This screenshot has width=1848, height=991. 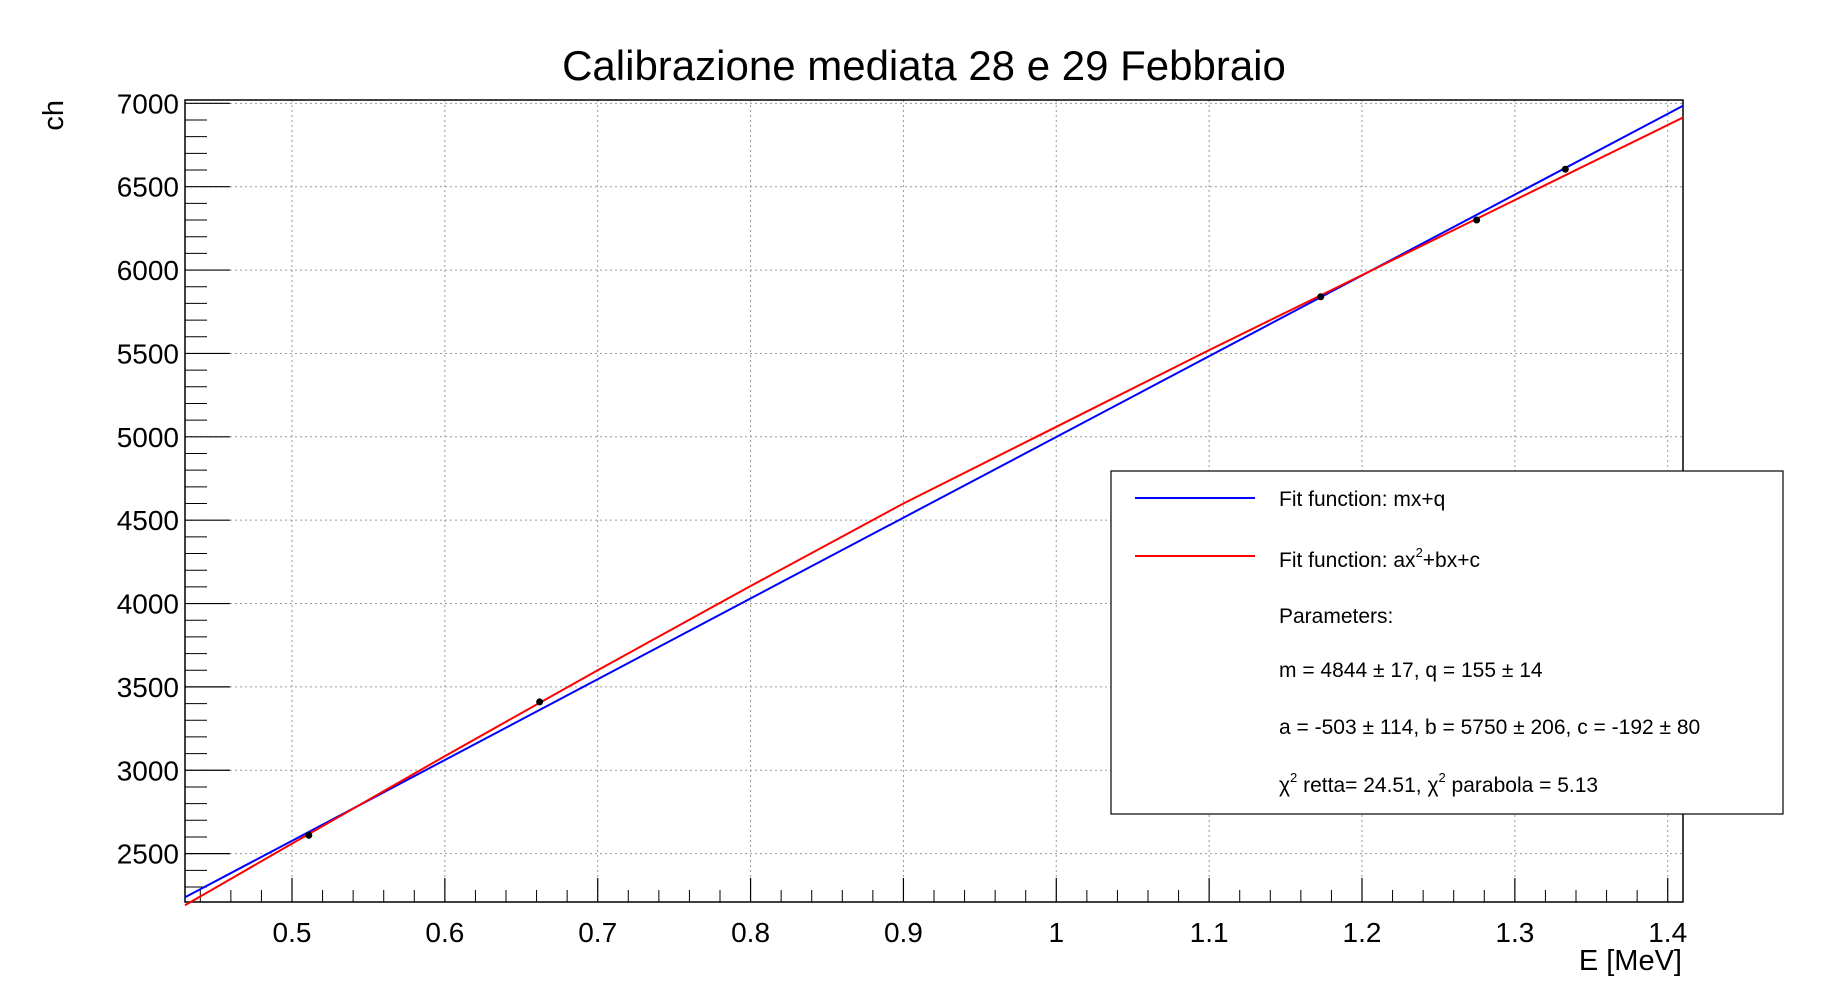 What do you see at coordinates (1667, 932) in the screenshot?
I see `x-tick-label: 1.4` at bounding box center [1667, 932].